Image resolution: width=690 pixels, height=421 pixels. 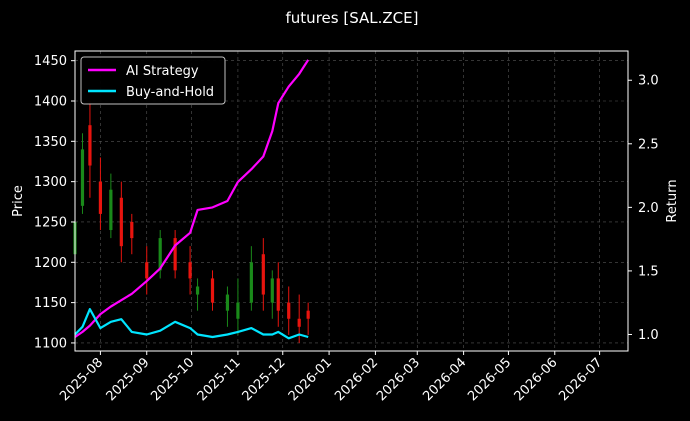 I want to click on y-tick-label: 1150, so click(x=50, y=303).